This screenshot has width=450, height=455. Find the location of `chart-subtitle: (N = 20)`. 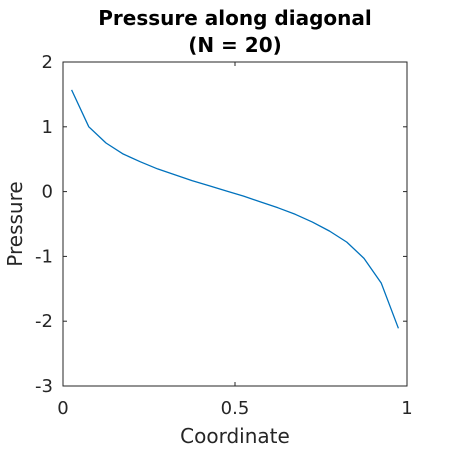

chart-subtitle: (N = 20) is located at coordinates (235, 45).